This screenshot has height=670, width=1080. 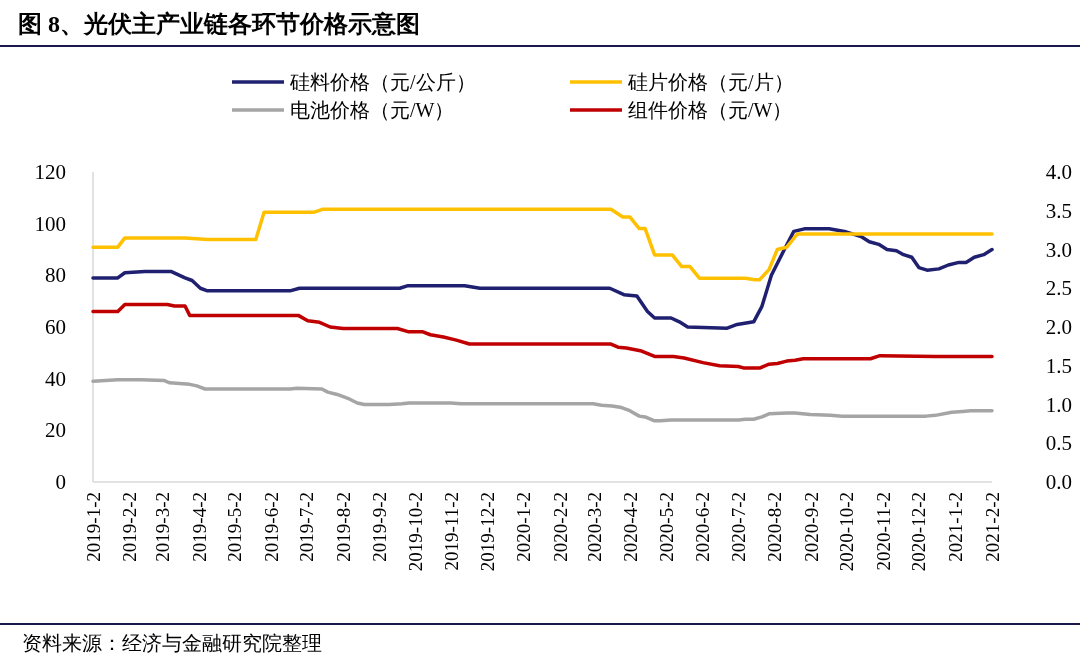 I want to click on y-tick-label: 100, so click(x=50, y=223).